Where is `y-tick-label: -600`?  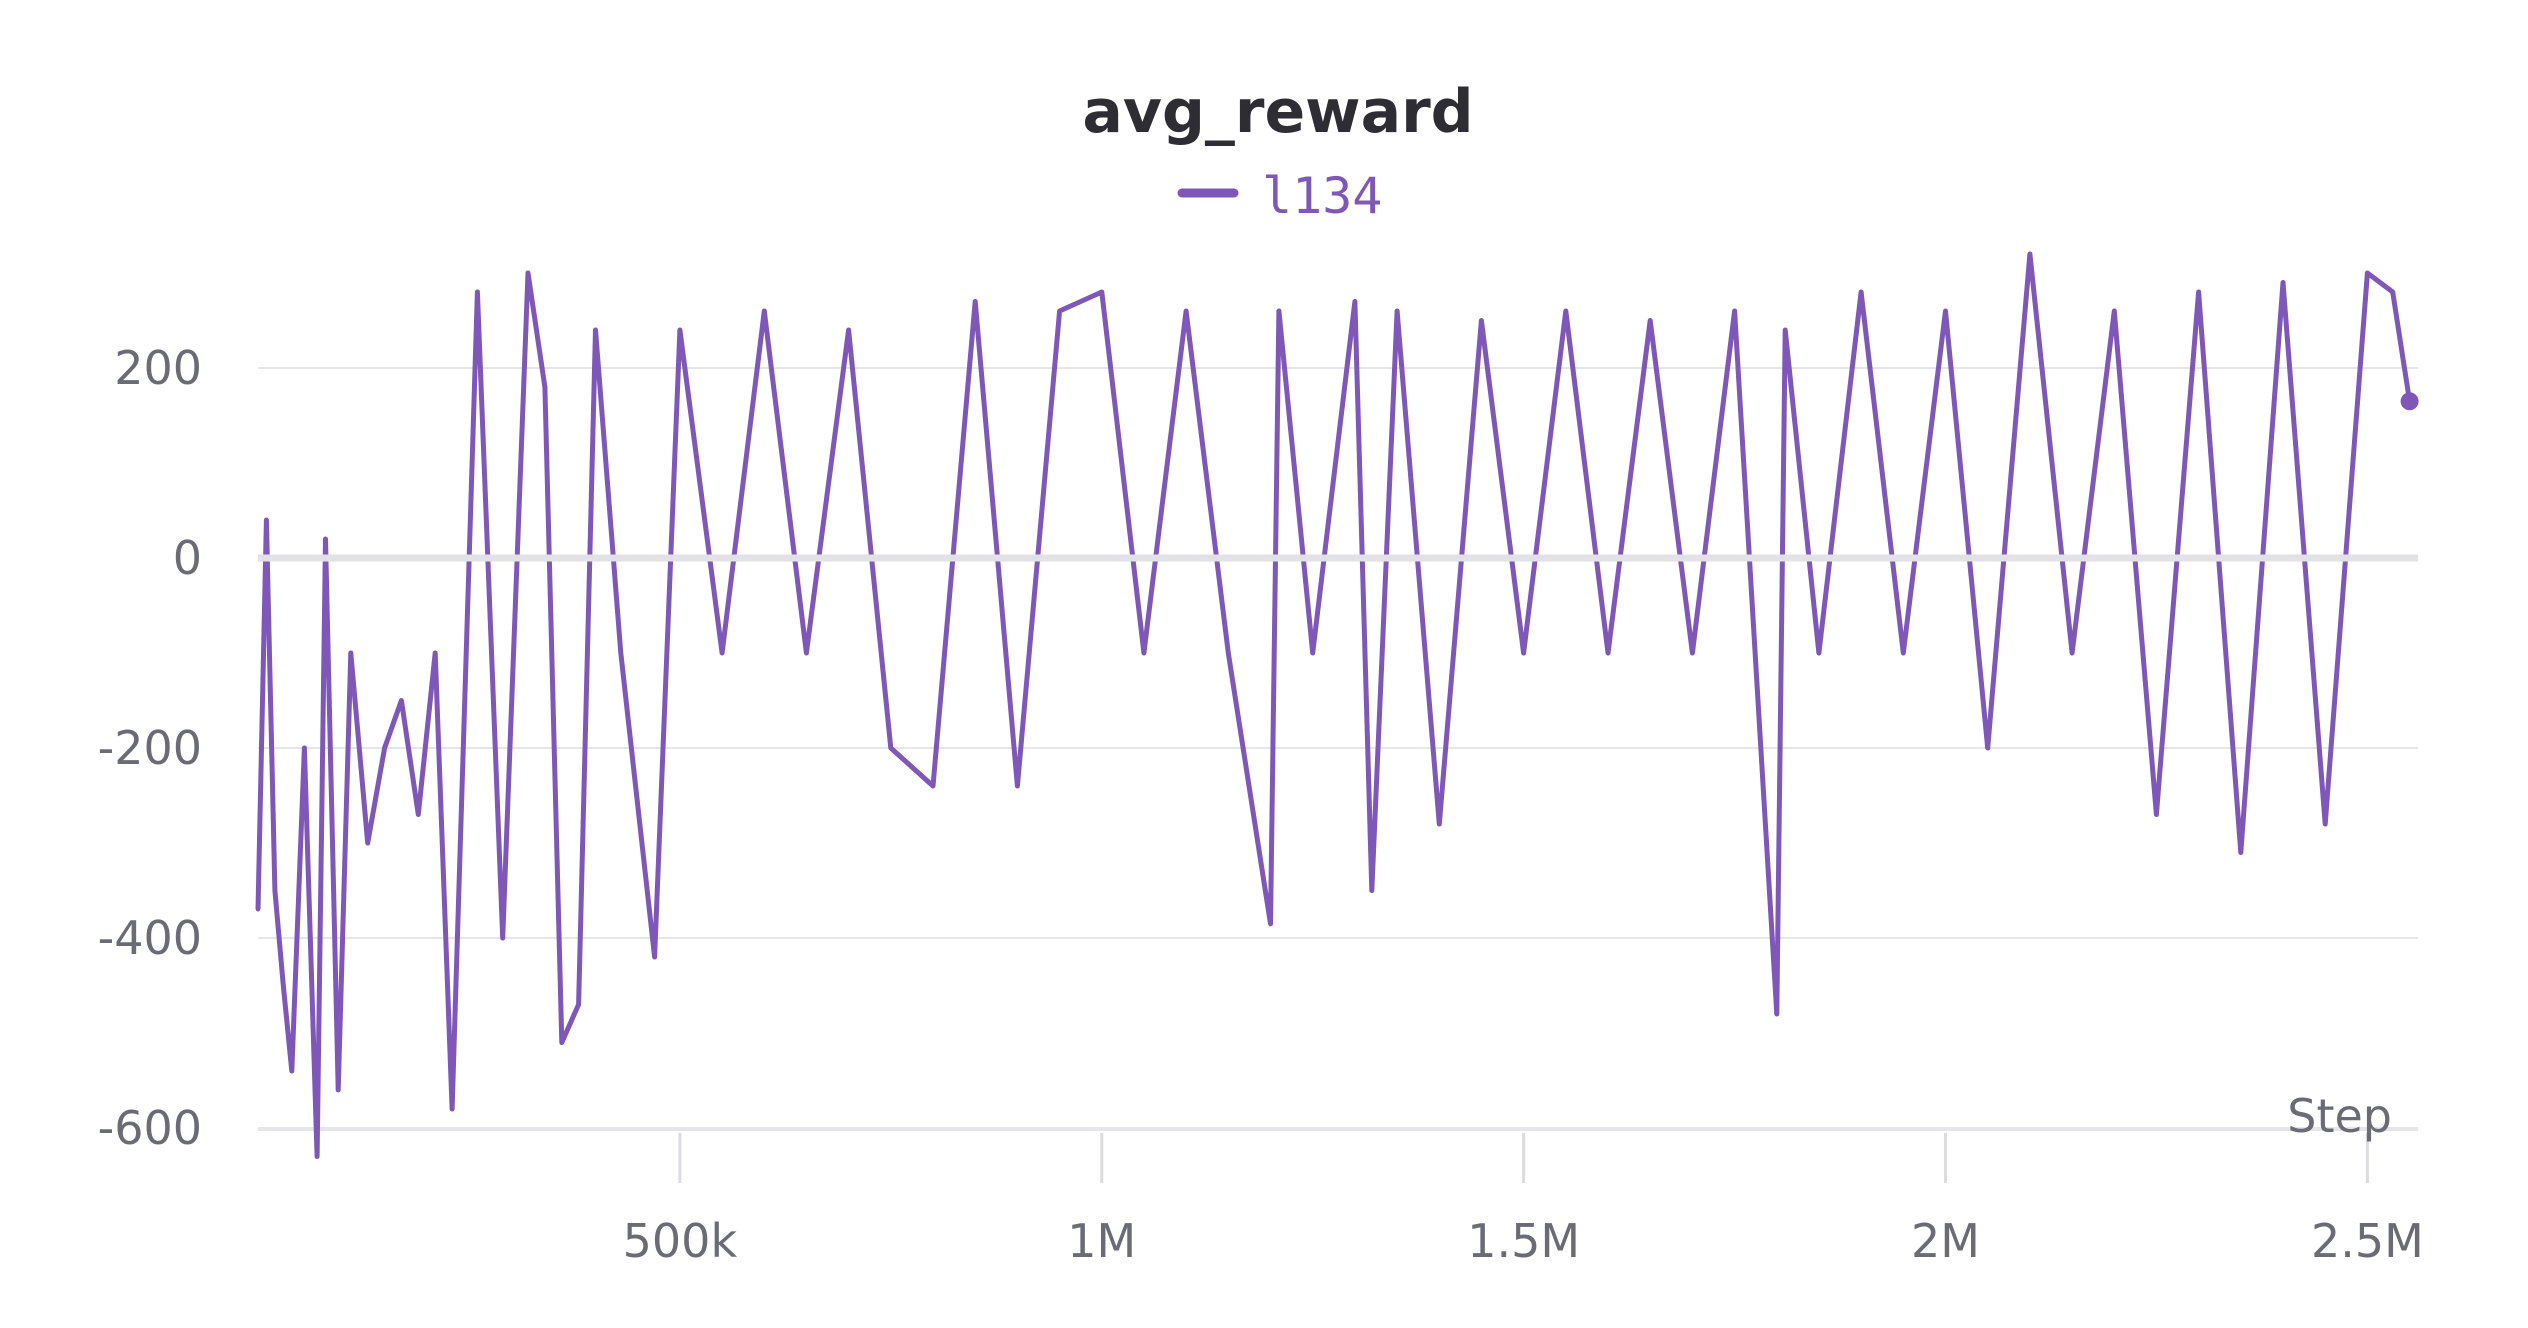
y-tick-label: -600 is located at coordinates (150, 1128).